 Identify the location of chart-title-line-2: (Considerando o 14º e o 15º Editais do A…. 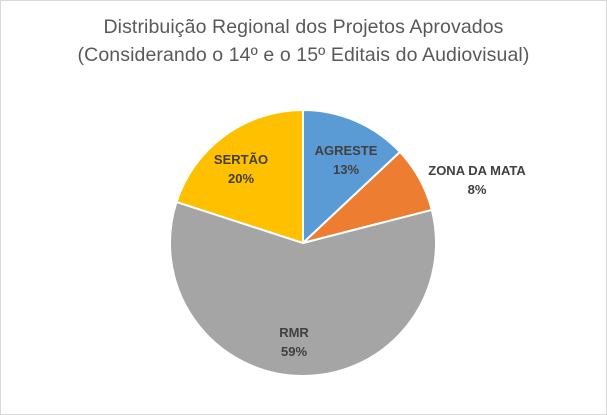
(303, 55).